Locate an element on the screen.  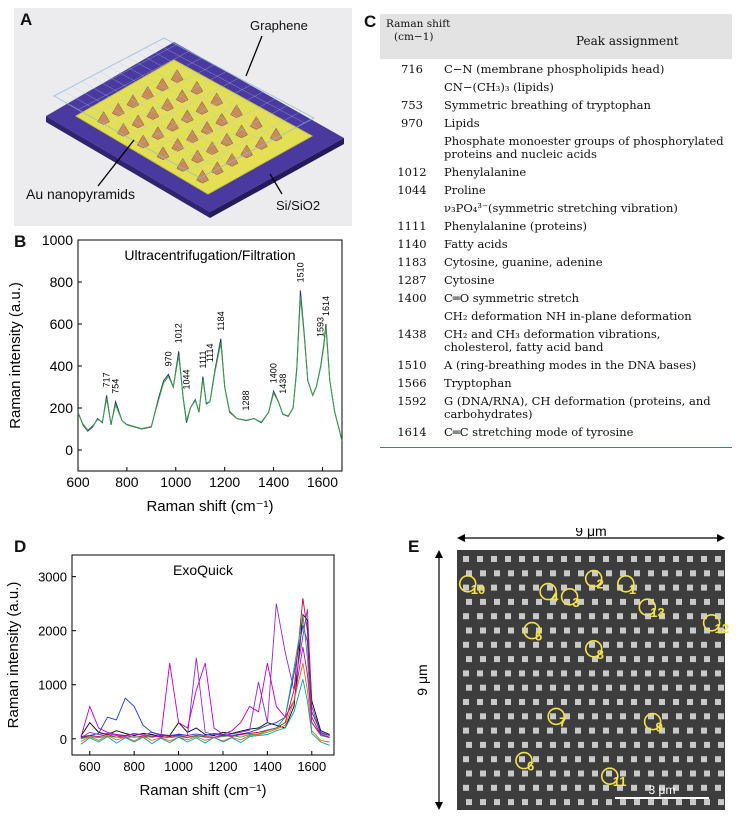
row-assignment: Lipids is located at coordinates (462, 123).